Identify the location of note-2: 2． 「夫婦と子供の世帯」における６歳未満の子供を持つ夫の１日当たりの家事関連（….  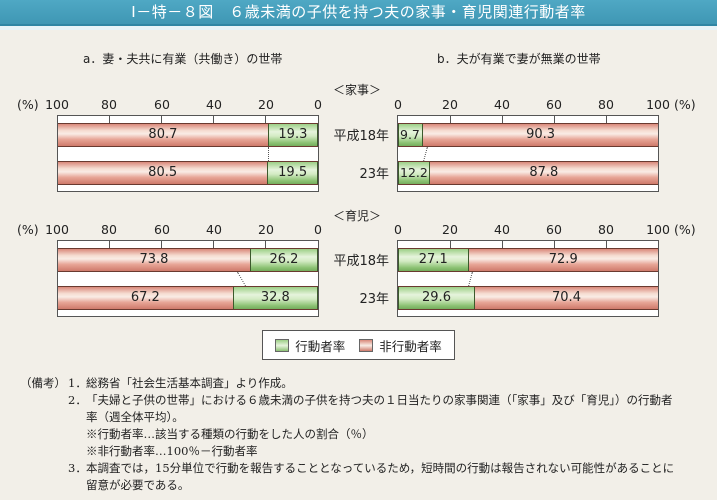
(347, 400).